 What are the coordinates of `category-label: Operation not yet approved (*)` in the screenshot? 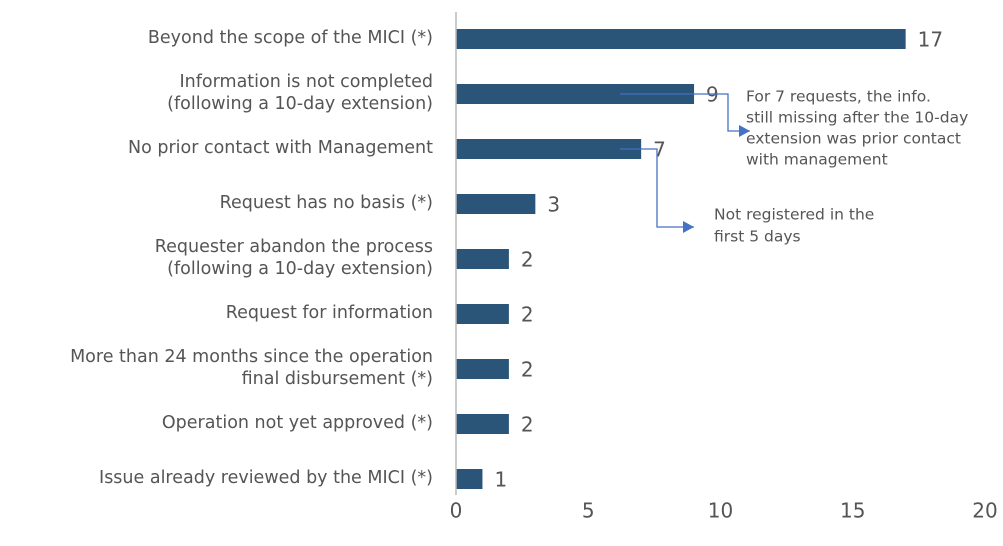 It's located at (297, 423).